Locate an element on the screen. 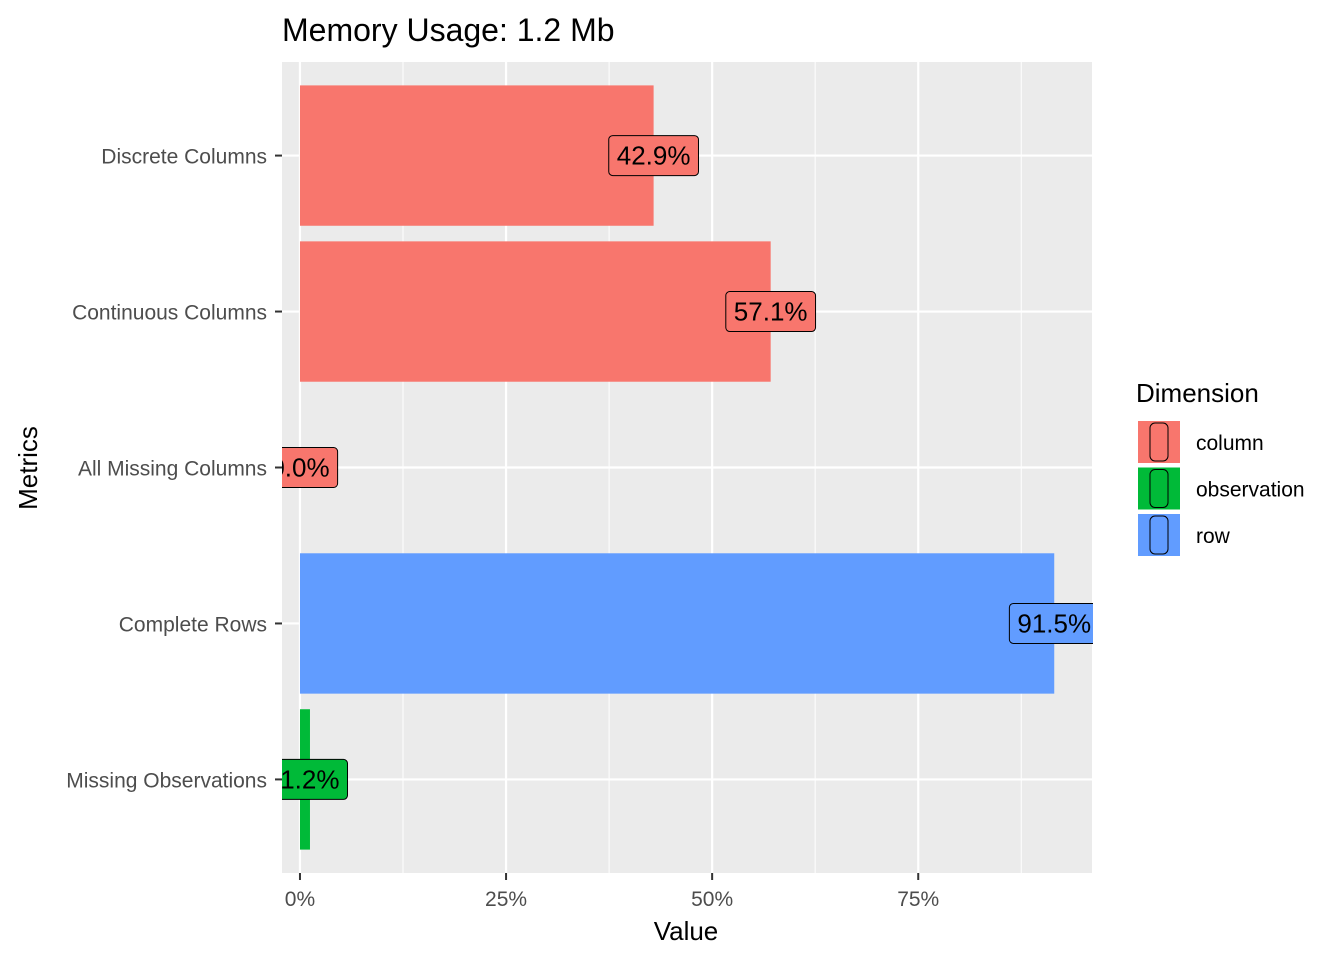 The height and width of the screenshot is (960, 1344). legend-item: column is located at coordinates (1200, 442).